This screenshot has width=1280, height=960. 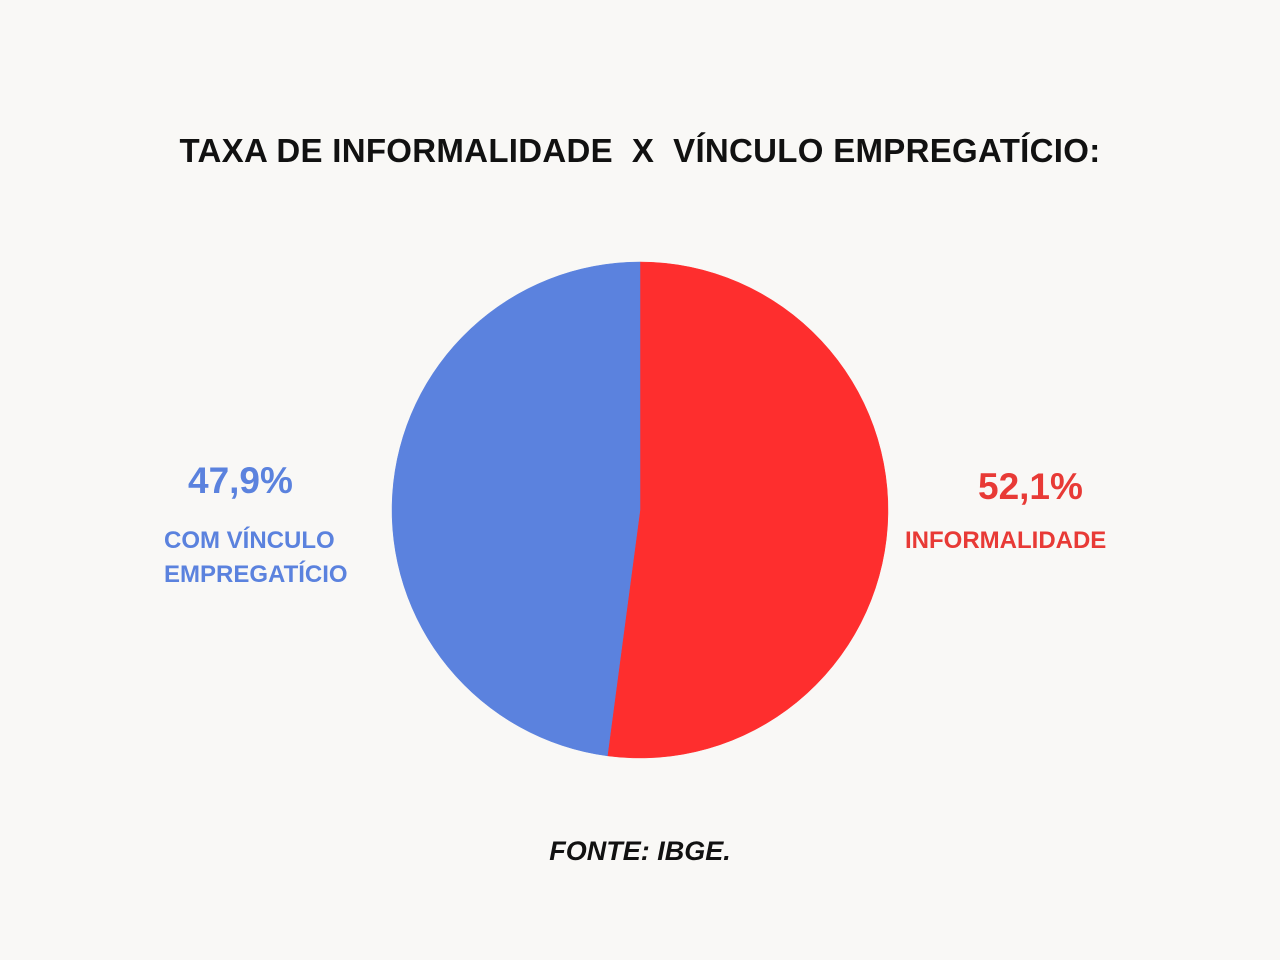 What do you see at coordinates (256, 557) in the screenshot?
I see `slice-label-vinculo: COM VÍNCULO EMPREGATÍCIO` at bounding box center [256, 557].